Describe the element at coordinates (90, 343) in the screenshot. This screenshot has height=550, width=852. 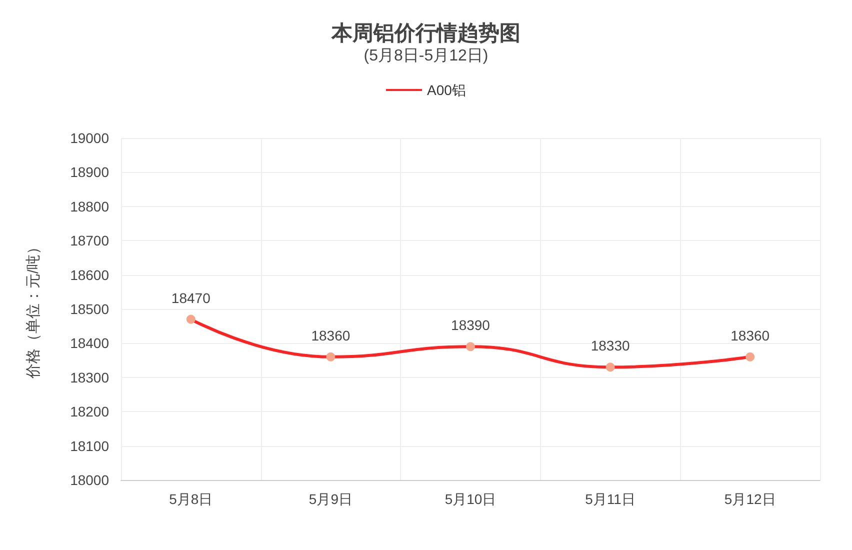
I see `y-tick-label: 18400` at that location.